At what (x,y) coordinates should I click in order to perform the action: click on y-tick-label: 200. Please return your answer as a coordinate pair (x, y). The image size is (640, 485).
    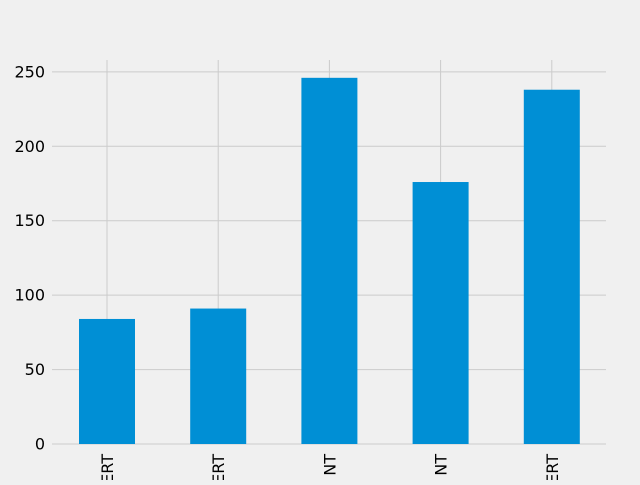
    Looking at the image, I should click on (29, 146).